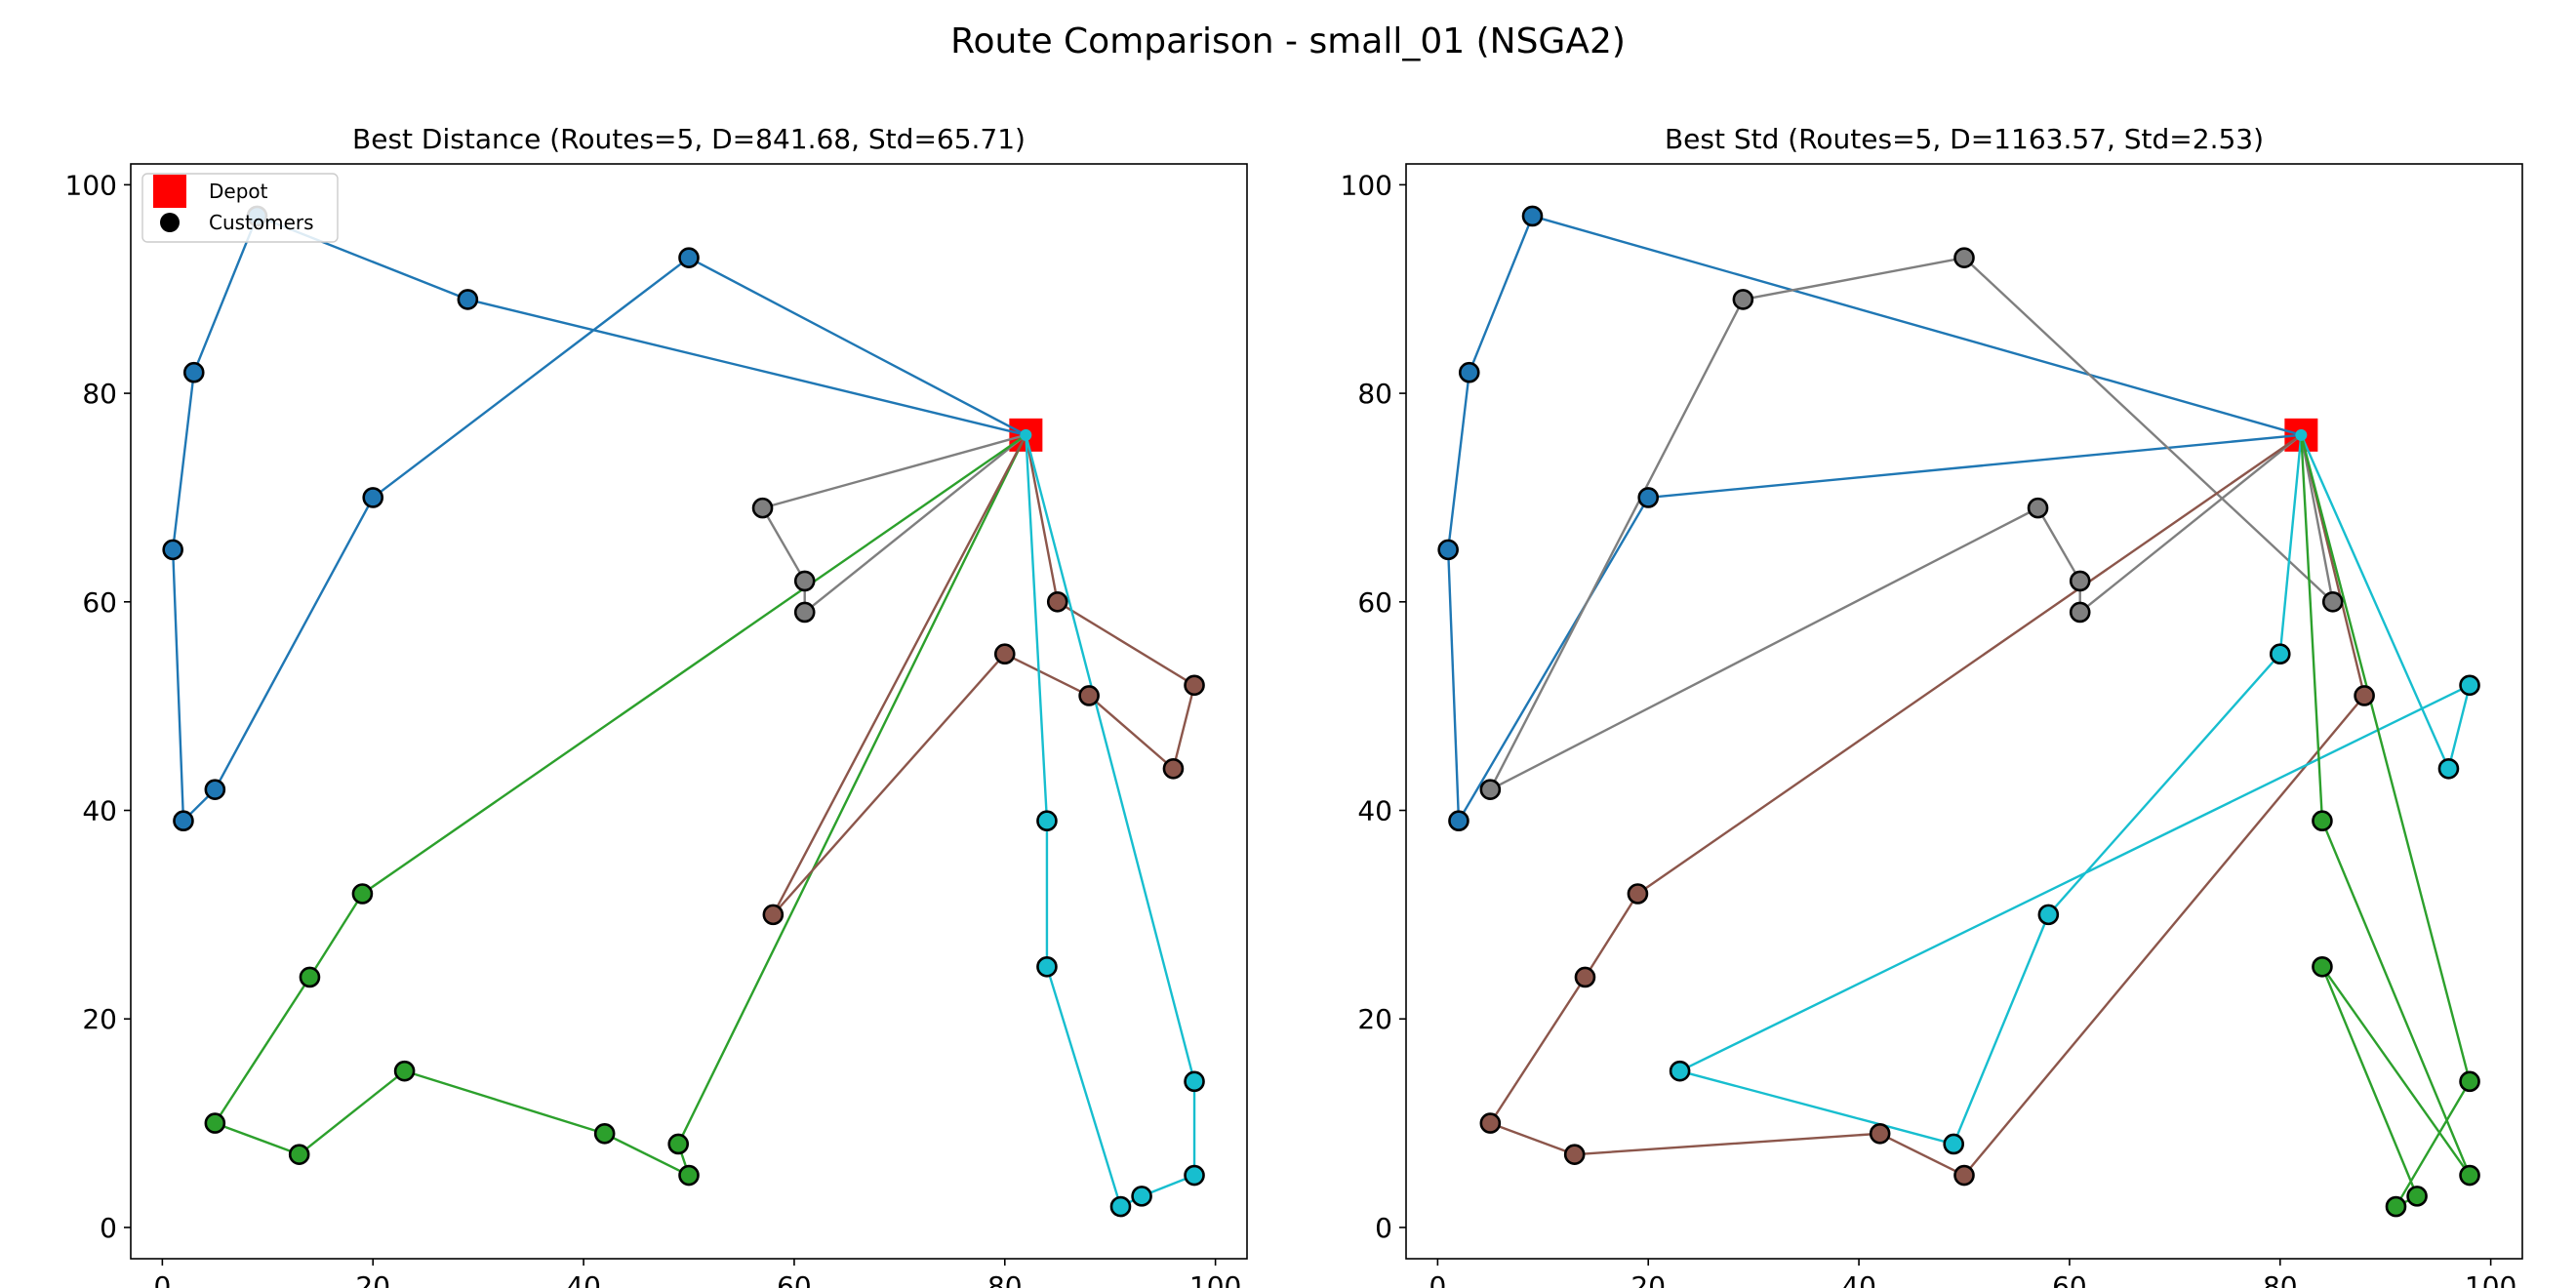 This screenshot has width=2576, height=1288. Describe the element at coordinates (1374, 394) in the screenshot. I see `y-tick-label: 80` at that location.